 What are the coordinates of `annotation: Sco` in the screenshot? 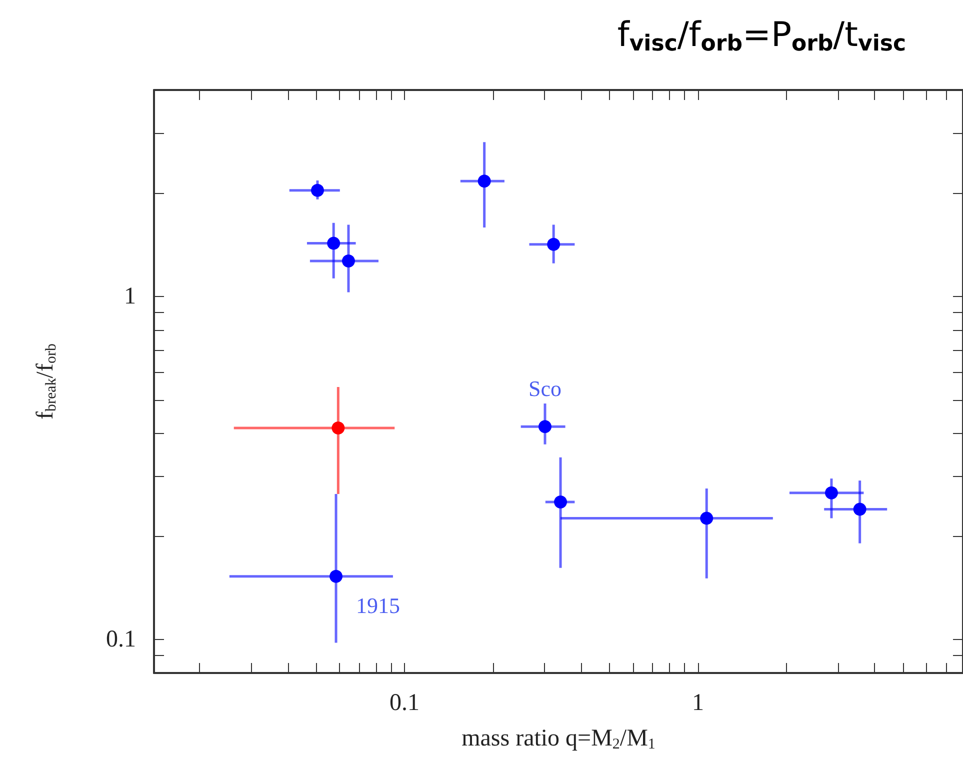 It's located at (545, 389).